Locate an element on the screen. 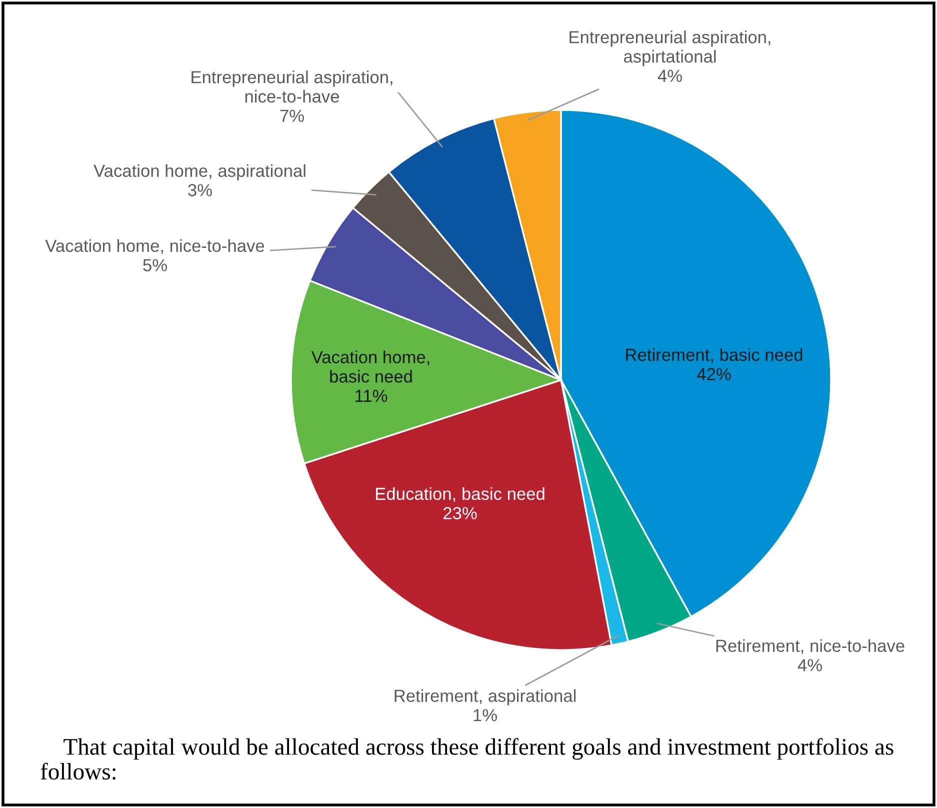 This screenshot has height=808, width=937. data-label: 1% is located at coordinates (485, 715).